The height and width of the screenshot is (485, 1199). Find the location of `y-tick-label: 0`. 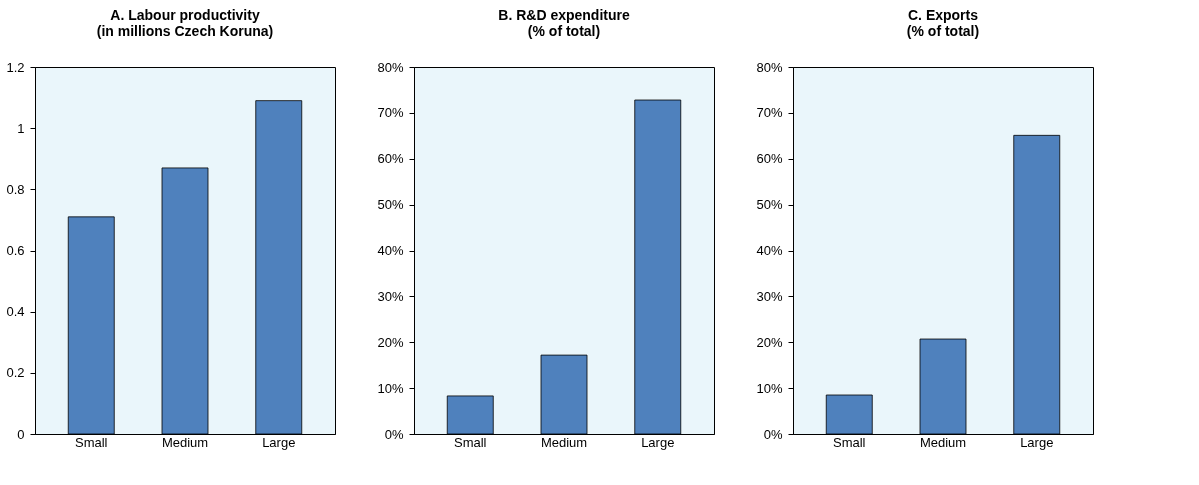

y-tick-label: 0 is located at coordinates (21, 434).